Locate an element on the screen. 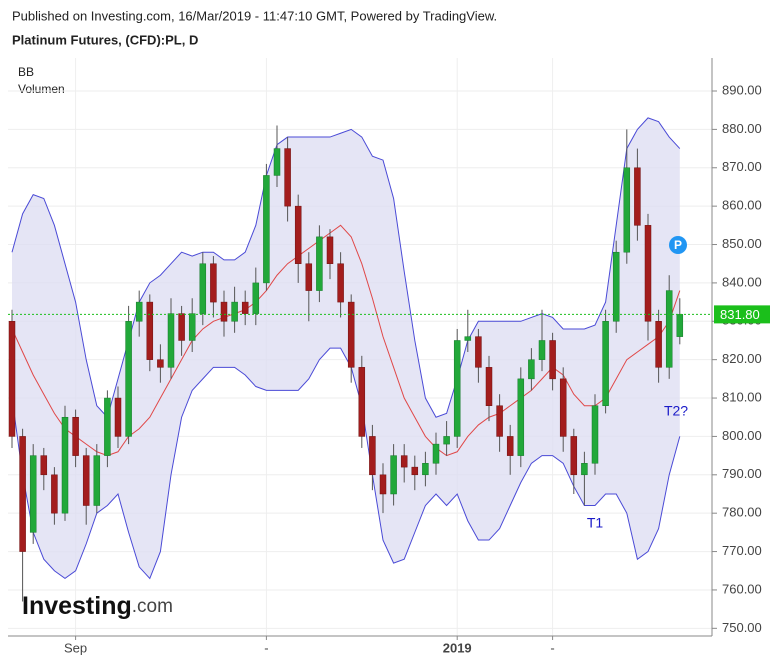 Image resolution: width=776 pixels, height=663 pixels. y-tick-label: 860.00 is located at coordinates (742, 205).